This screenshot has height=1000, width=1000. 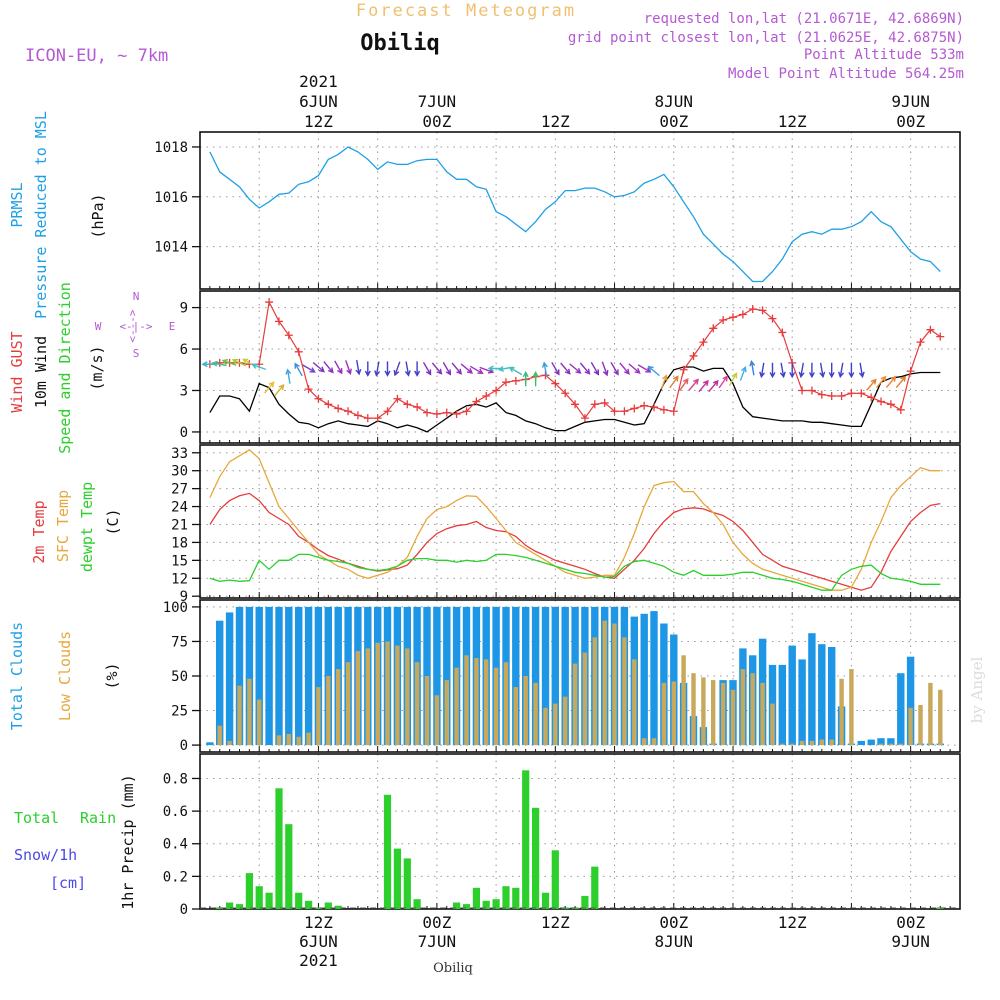 What do you see at coordinates (171, 148) in the screenshot?
I see `y-tick-label: 1018` at bounding box center [171, 148].